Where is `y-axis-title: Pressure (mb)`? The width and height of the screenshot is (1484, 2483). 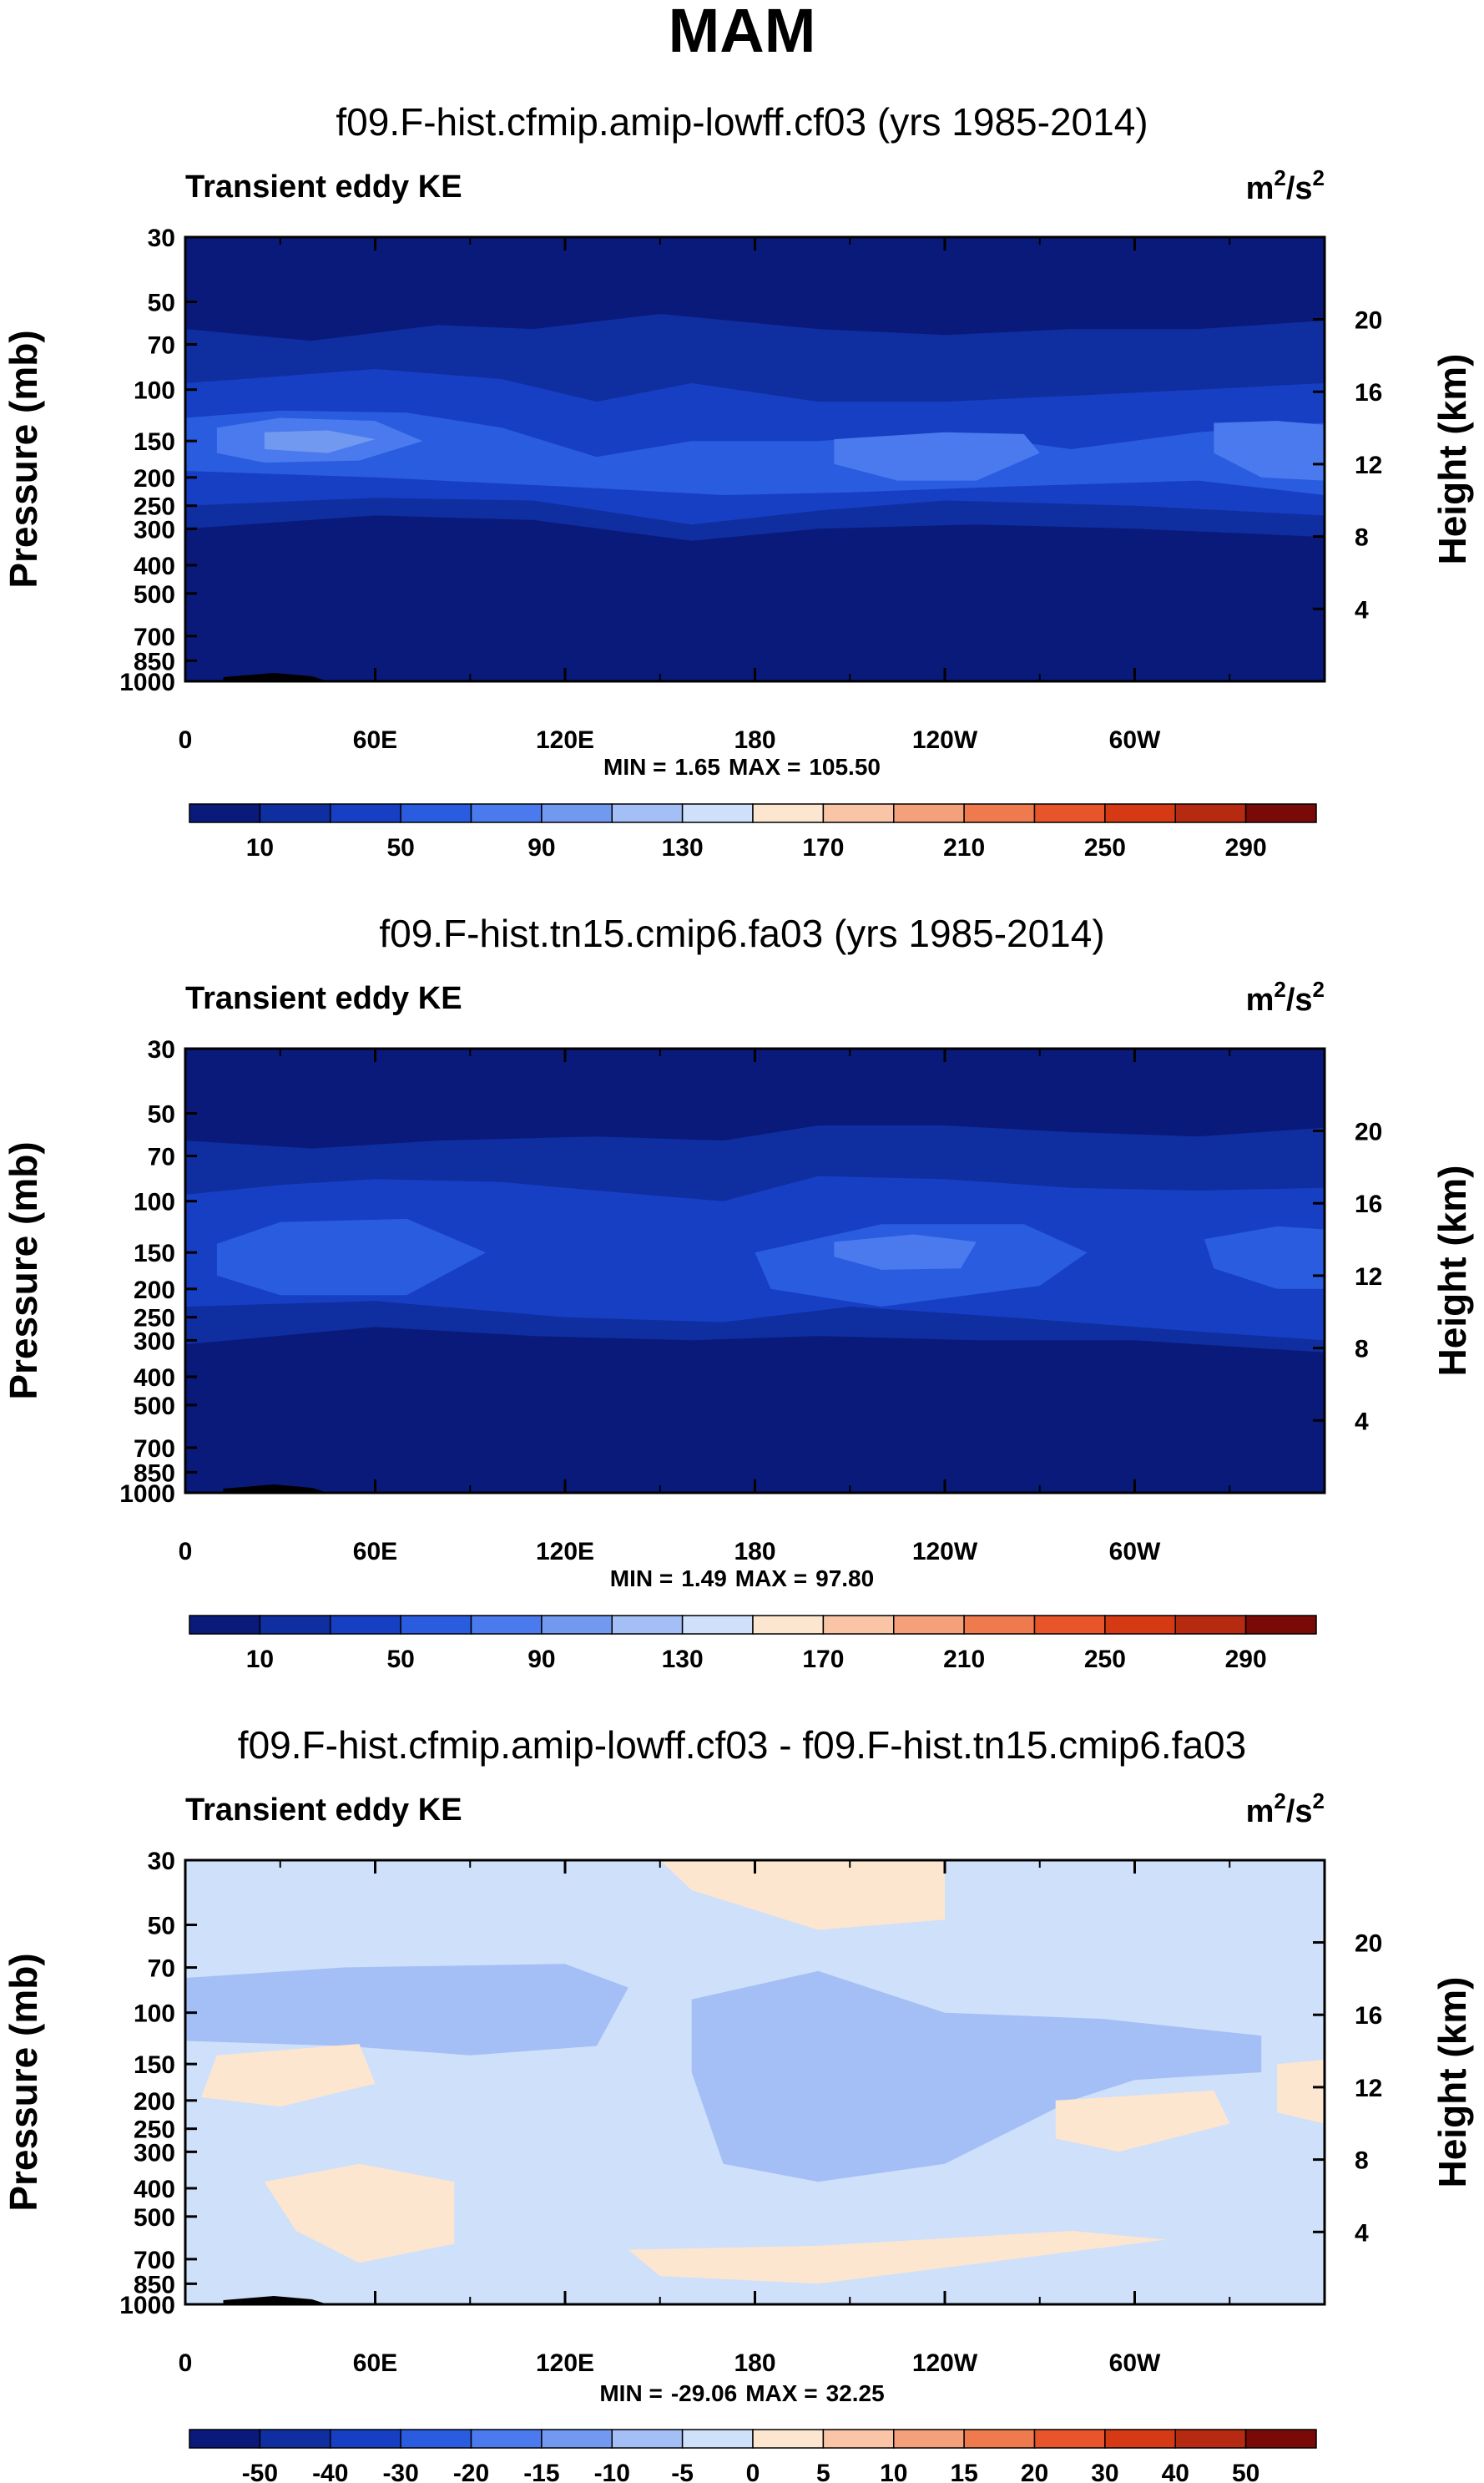
y-axis-title: Pressure (mb) is located at coordinates (23, 459).